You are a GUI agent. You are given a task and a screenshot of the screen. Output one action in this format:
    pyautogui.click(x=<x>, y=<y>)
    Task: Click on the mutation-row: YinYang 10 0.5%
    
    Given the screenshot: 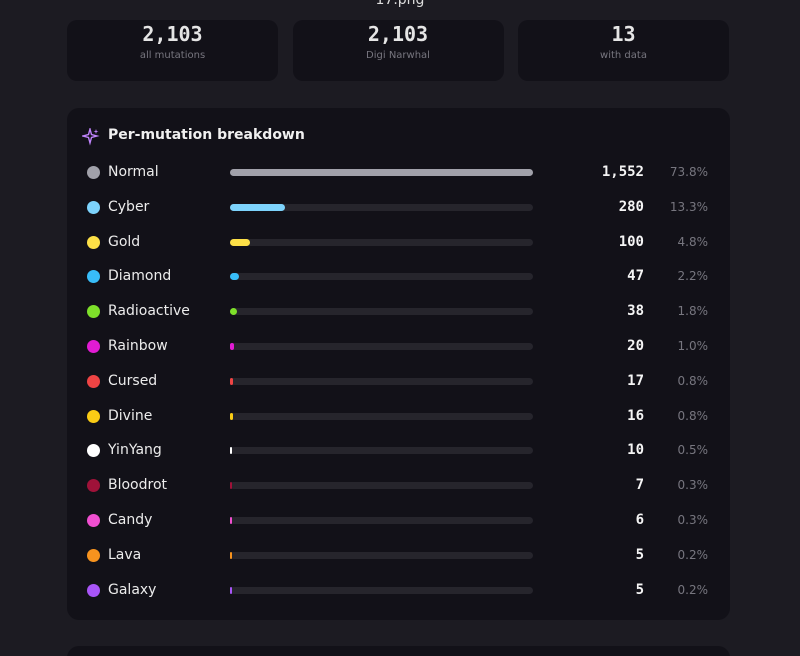 What is the action you would take?
    pyautogui.click(x=398, y=451)
    